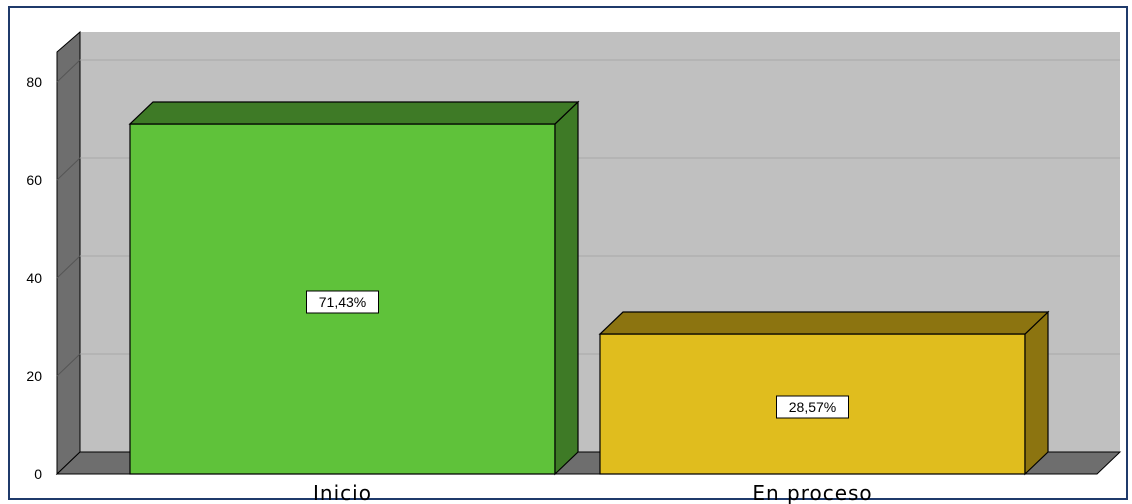 This screenshot has width=1132, height=504. I want to click on data-label: 28,57%, so click(812, 407).